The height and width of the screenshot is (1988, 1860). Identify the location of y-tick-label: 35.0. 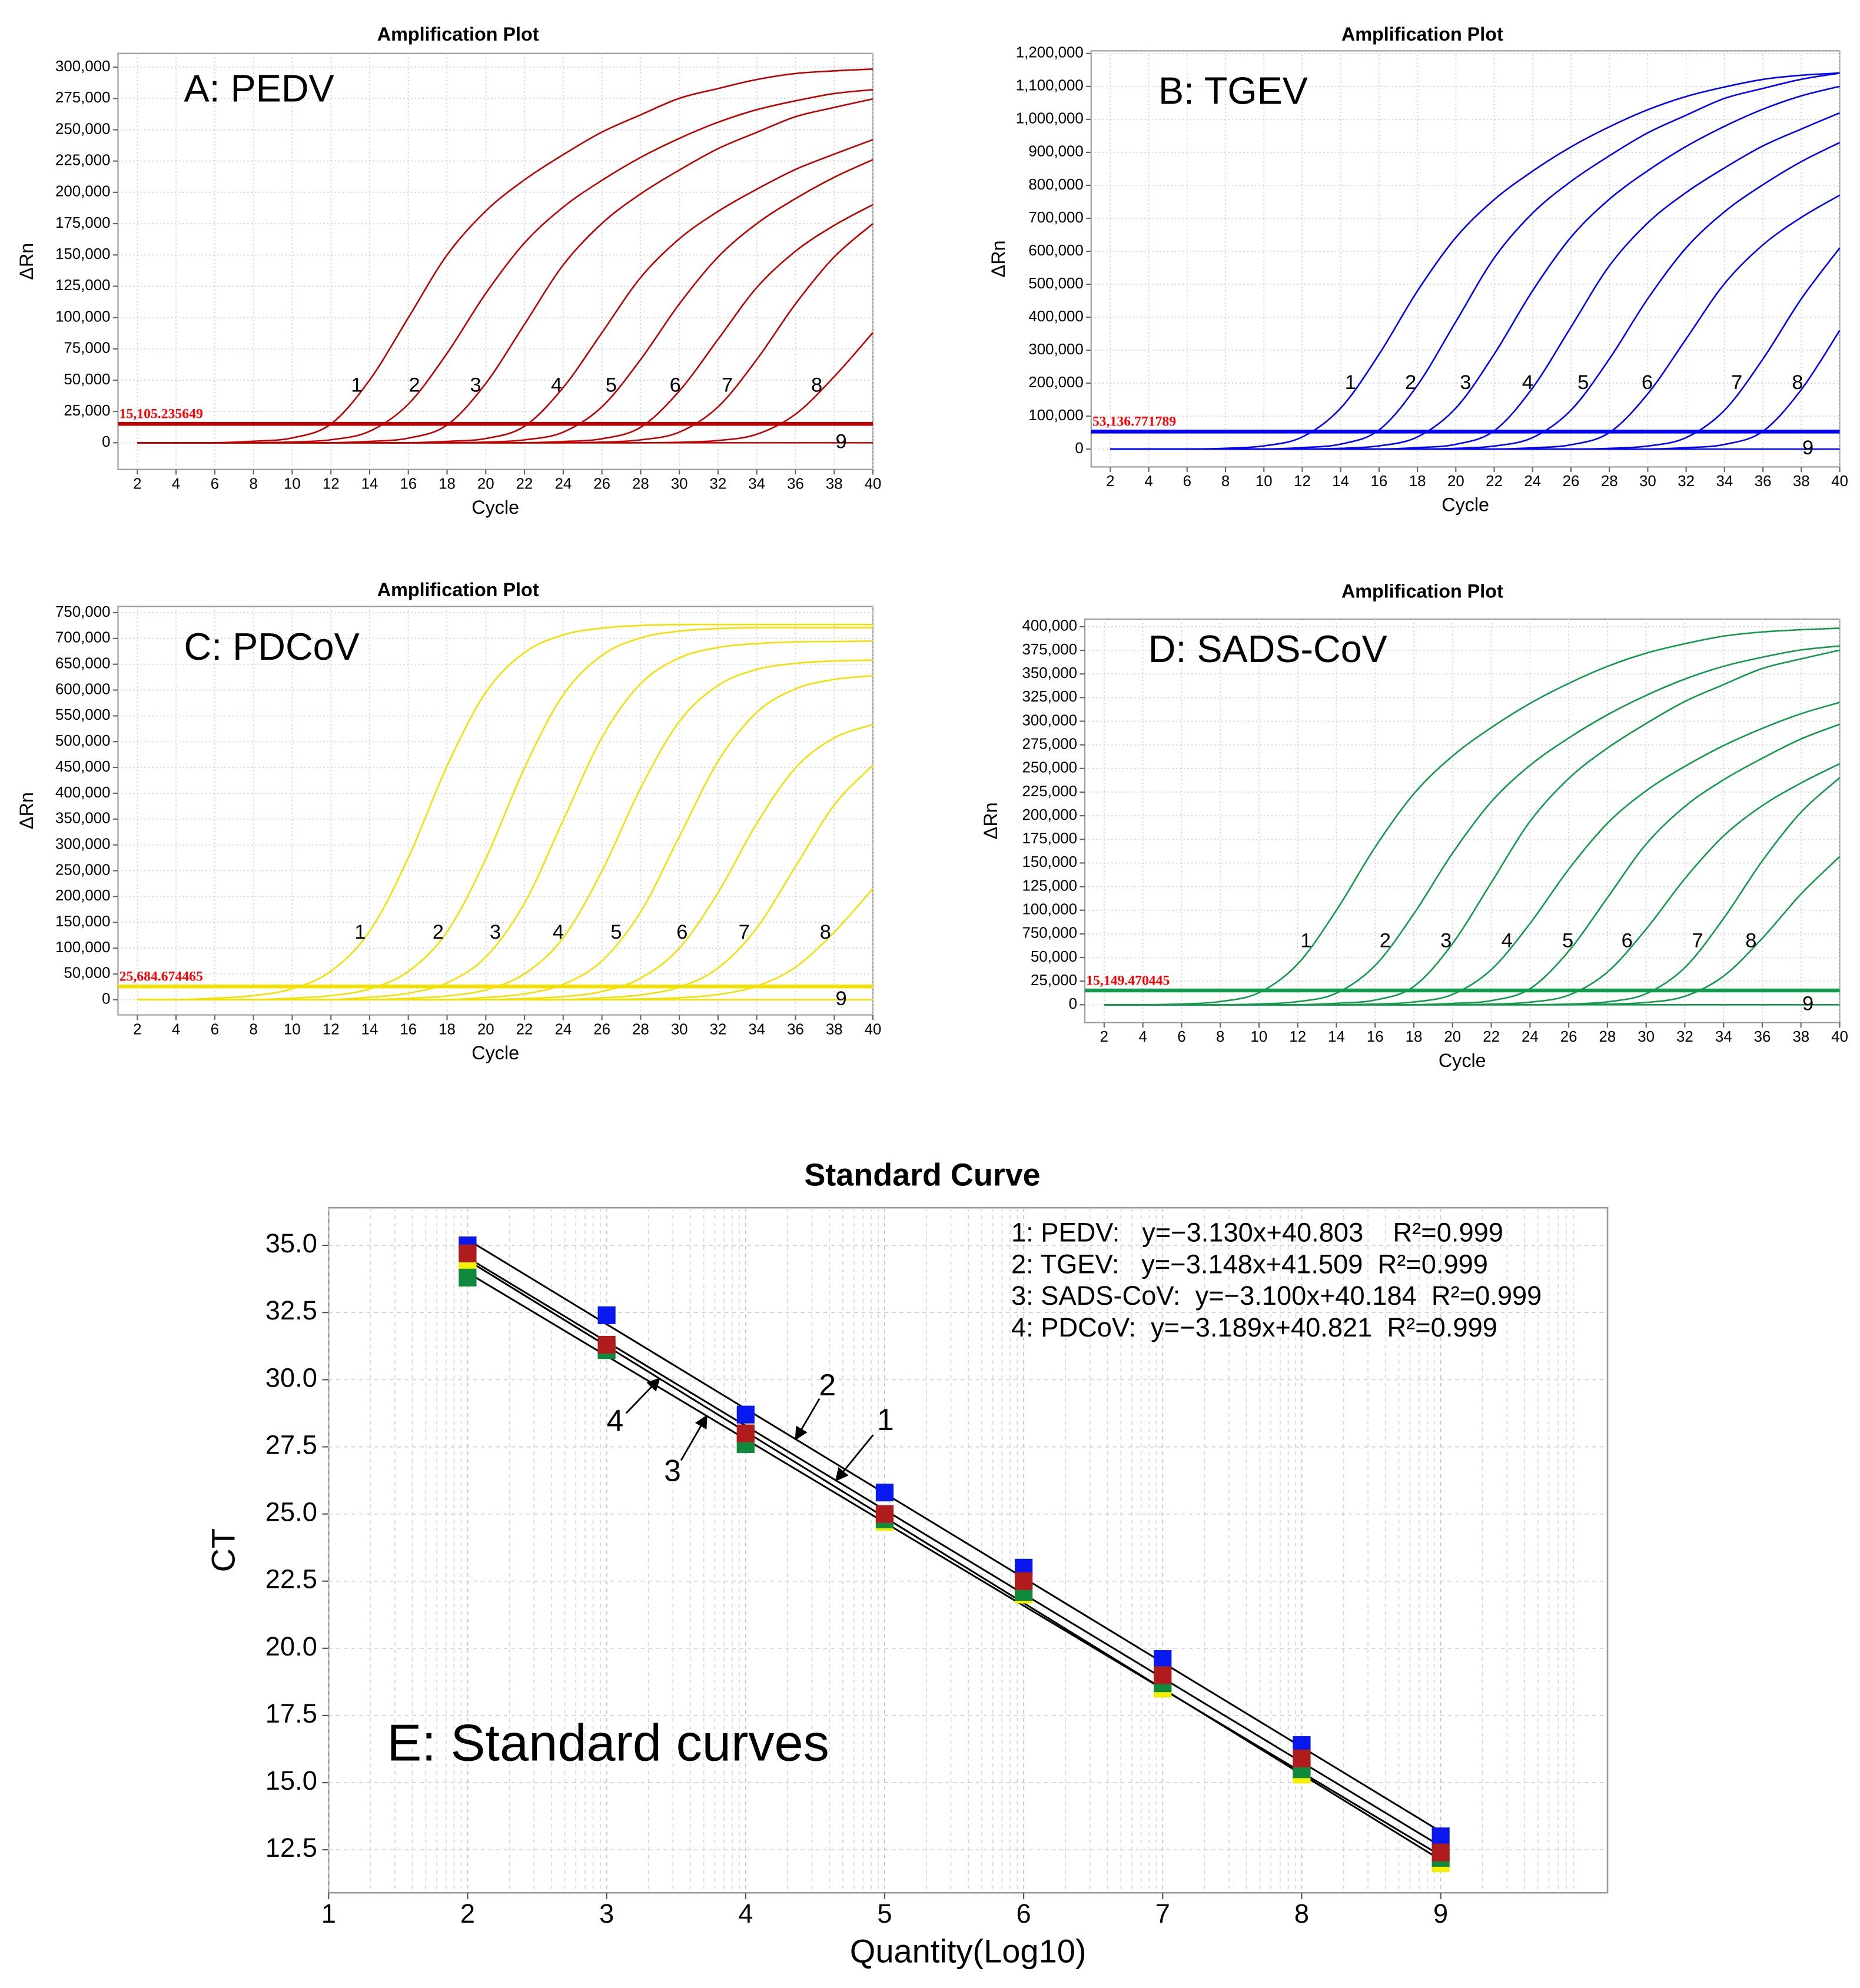
(291, 1243).